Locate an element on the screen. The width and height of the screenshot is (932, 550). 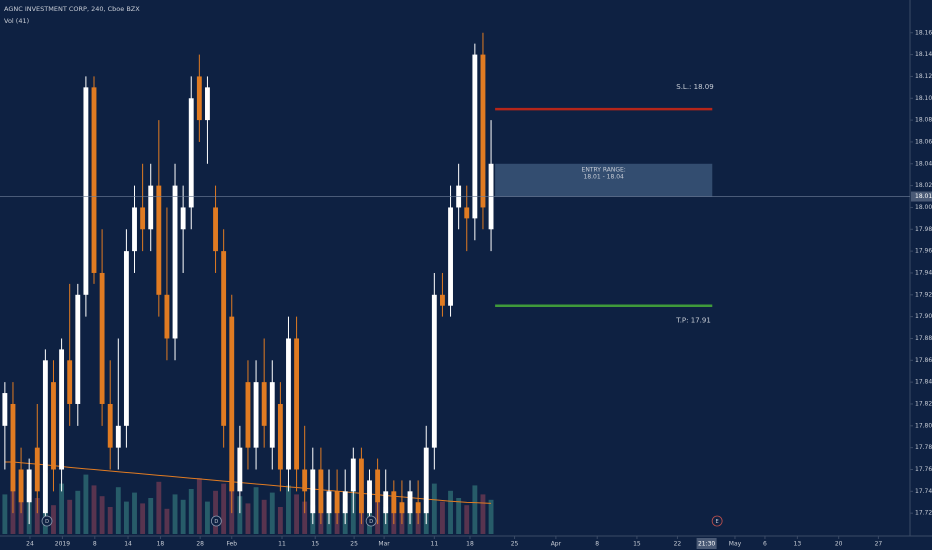
y-tick-label: 17.84 is located at coordinates (923, 382).